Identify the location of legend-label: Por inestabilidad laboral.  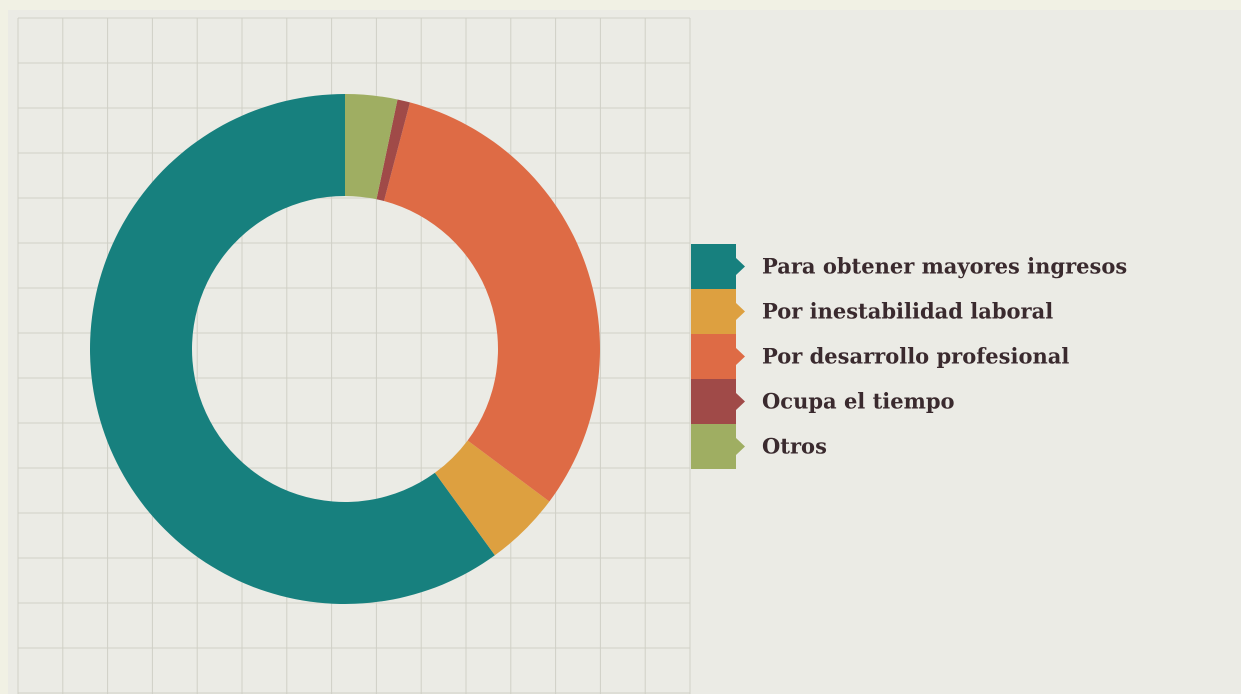
(907, 311).